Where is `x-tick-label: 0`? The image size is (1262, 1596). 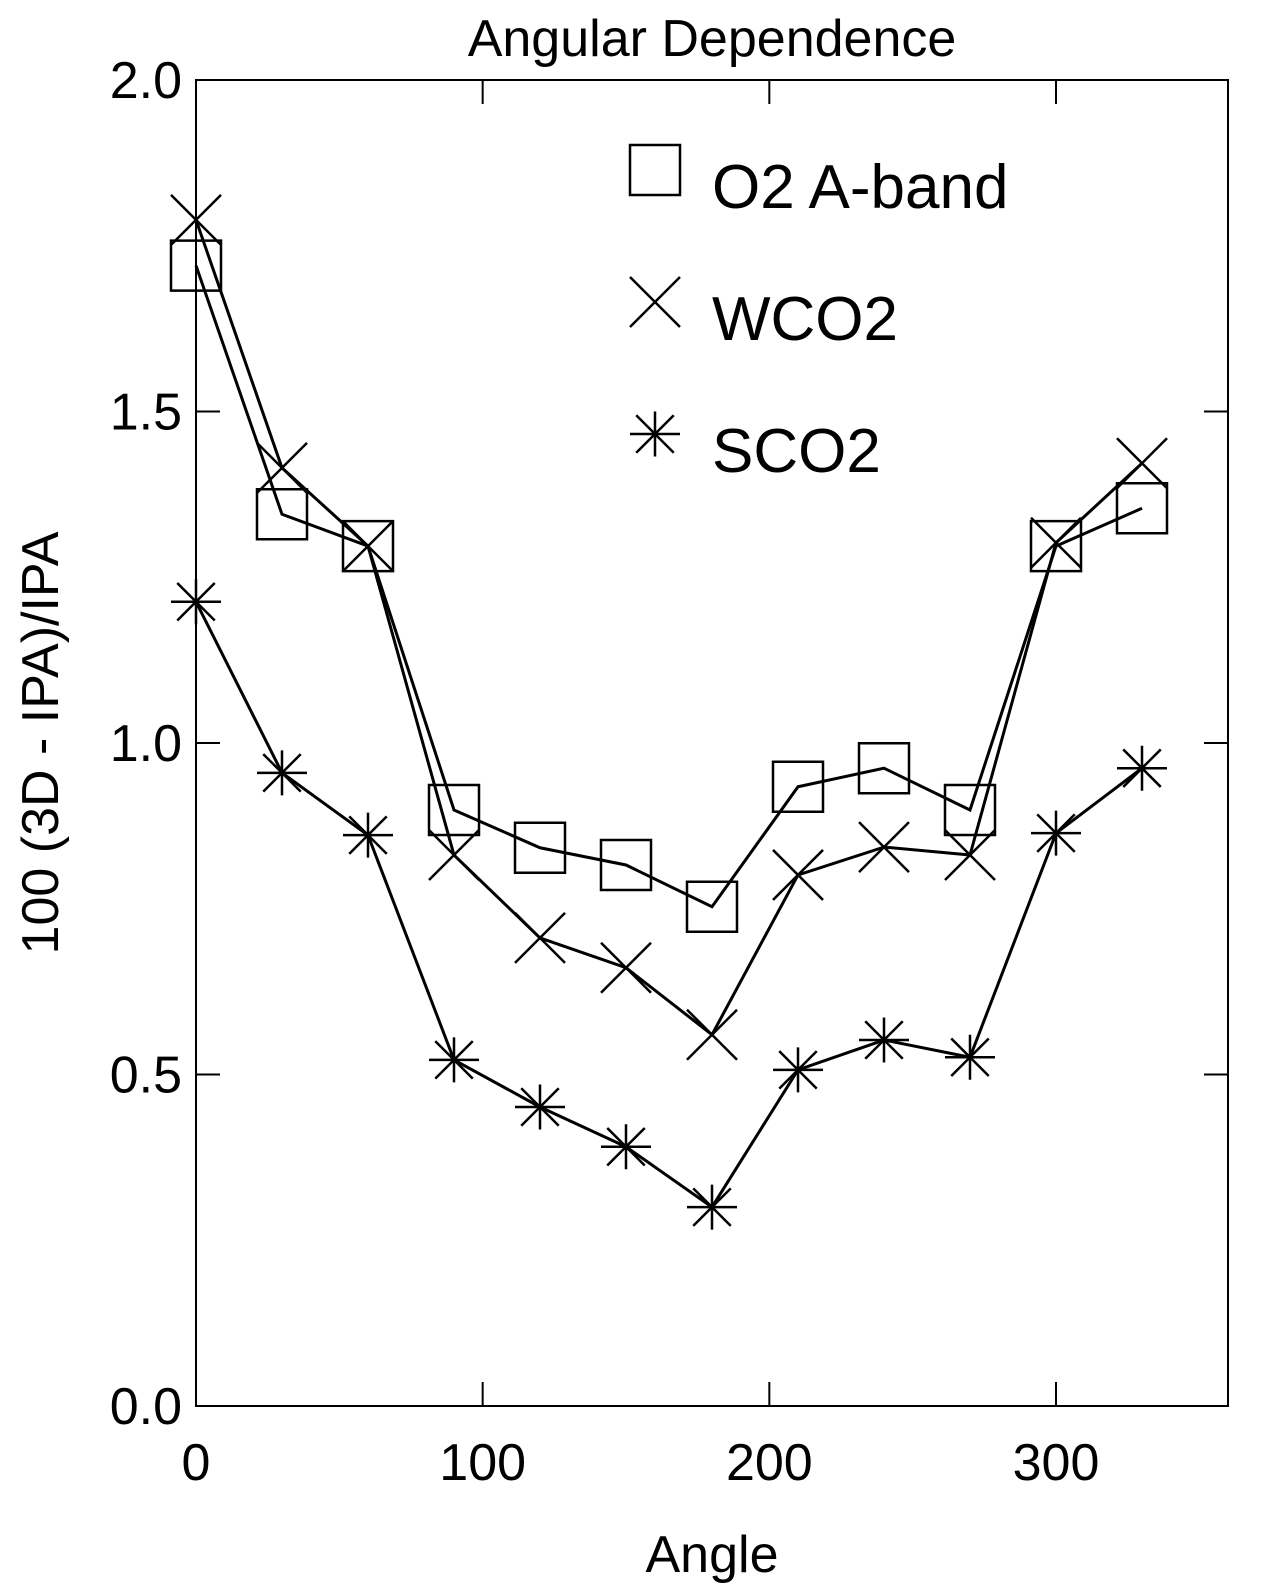 x-tick-label: 0 is located at coordinates (196, 1463).